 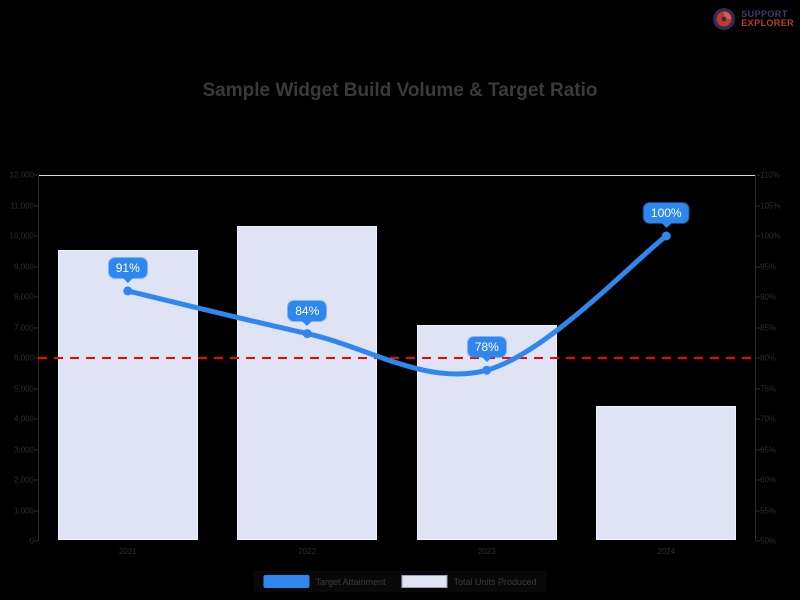 What do you see at coordinates (666, 551) in the screenshot?
I see `x-axis-label: 2024` at bounding box center [666, 551].